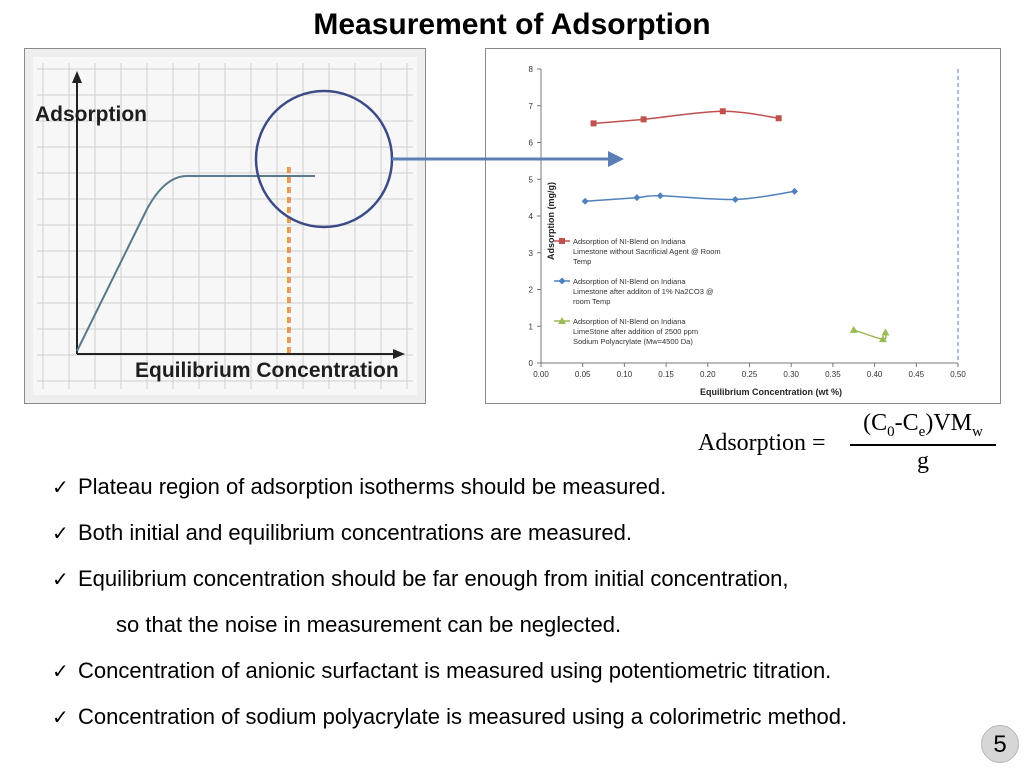 The width and height of the screenshot is (1024, 768). What do you see at coordinates (923, 461) in the screenshot?
I see `formula-denominator: g` at bounding box center [923, 461].